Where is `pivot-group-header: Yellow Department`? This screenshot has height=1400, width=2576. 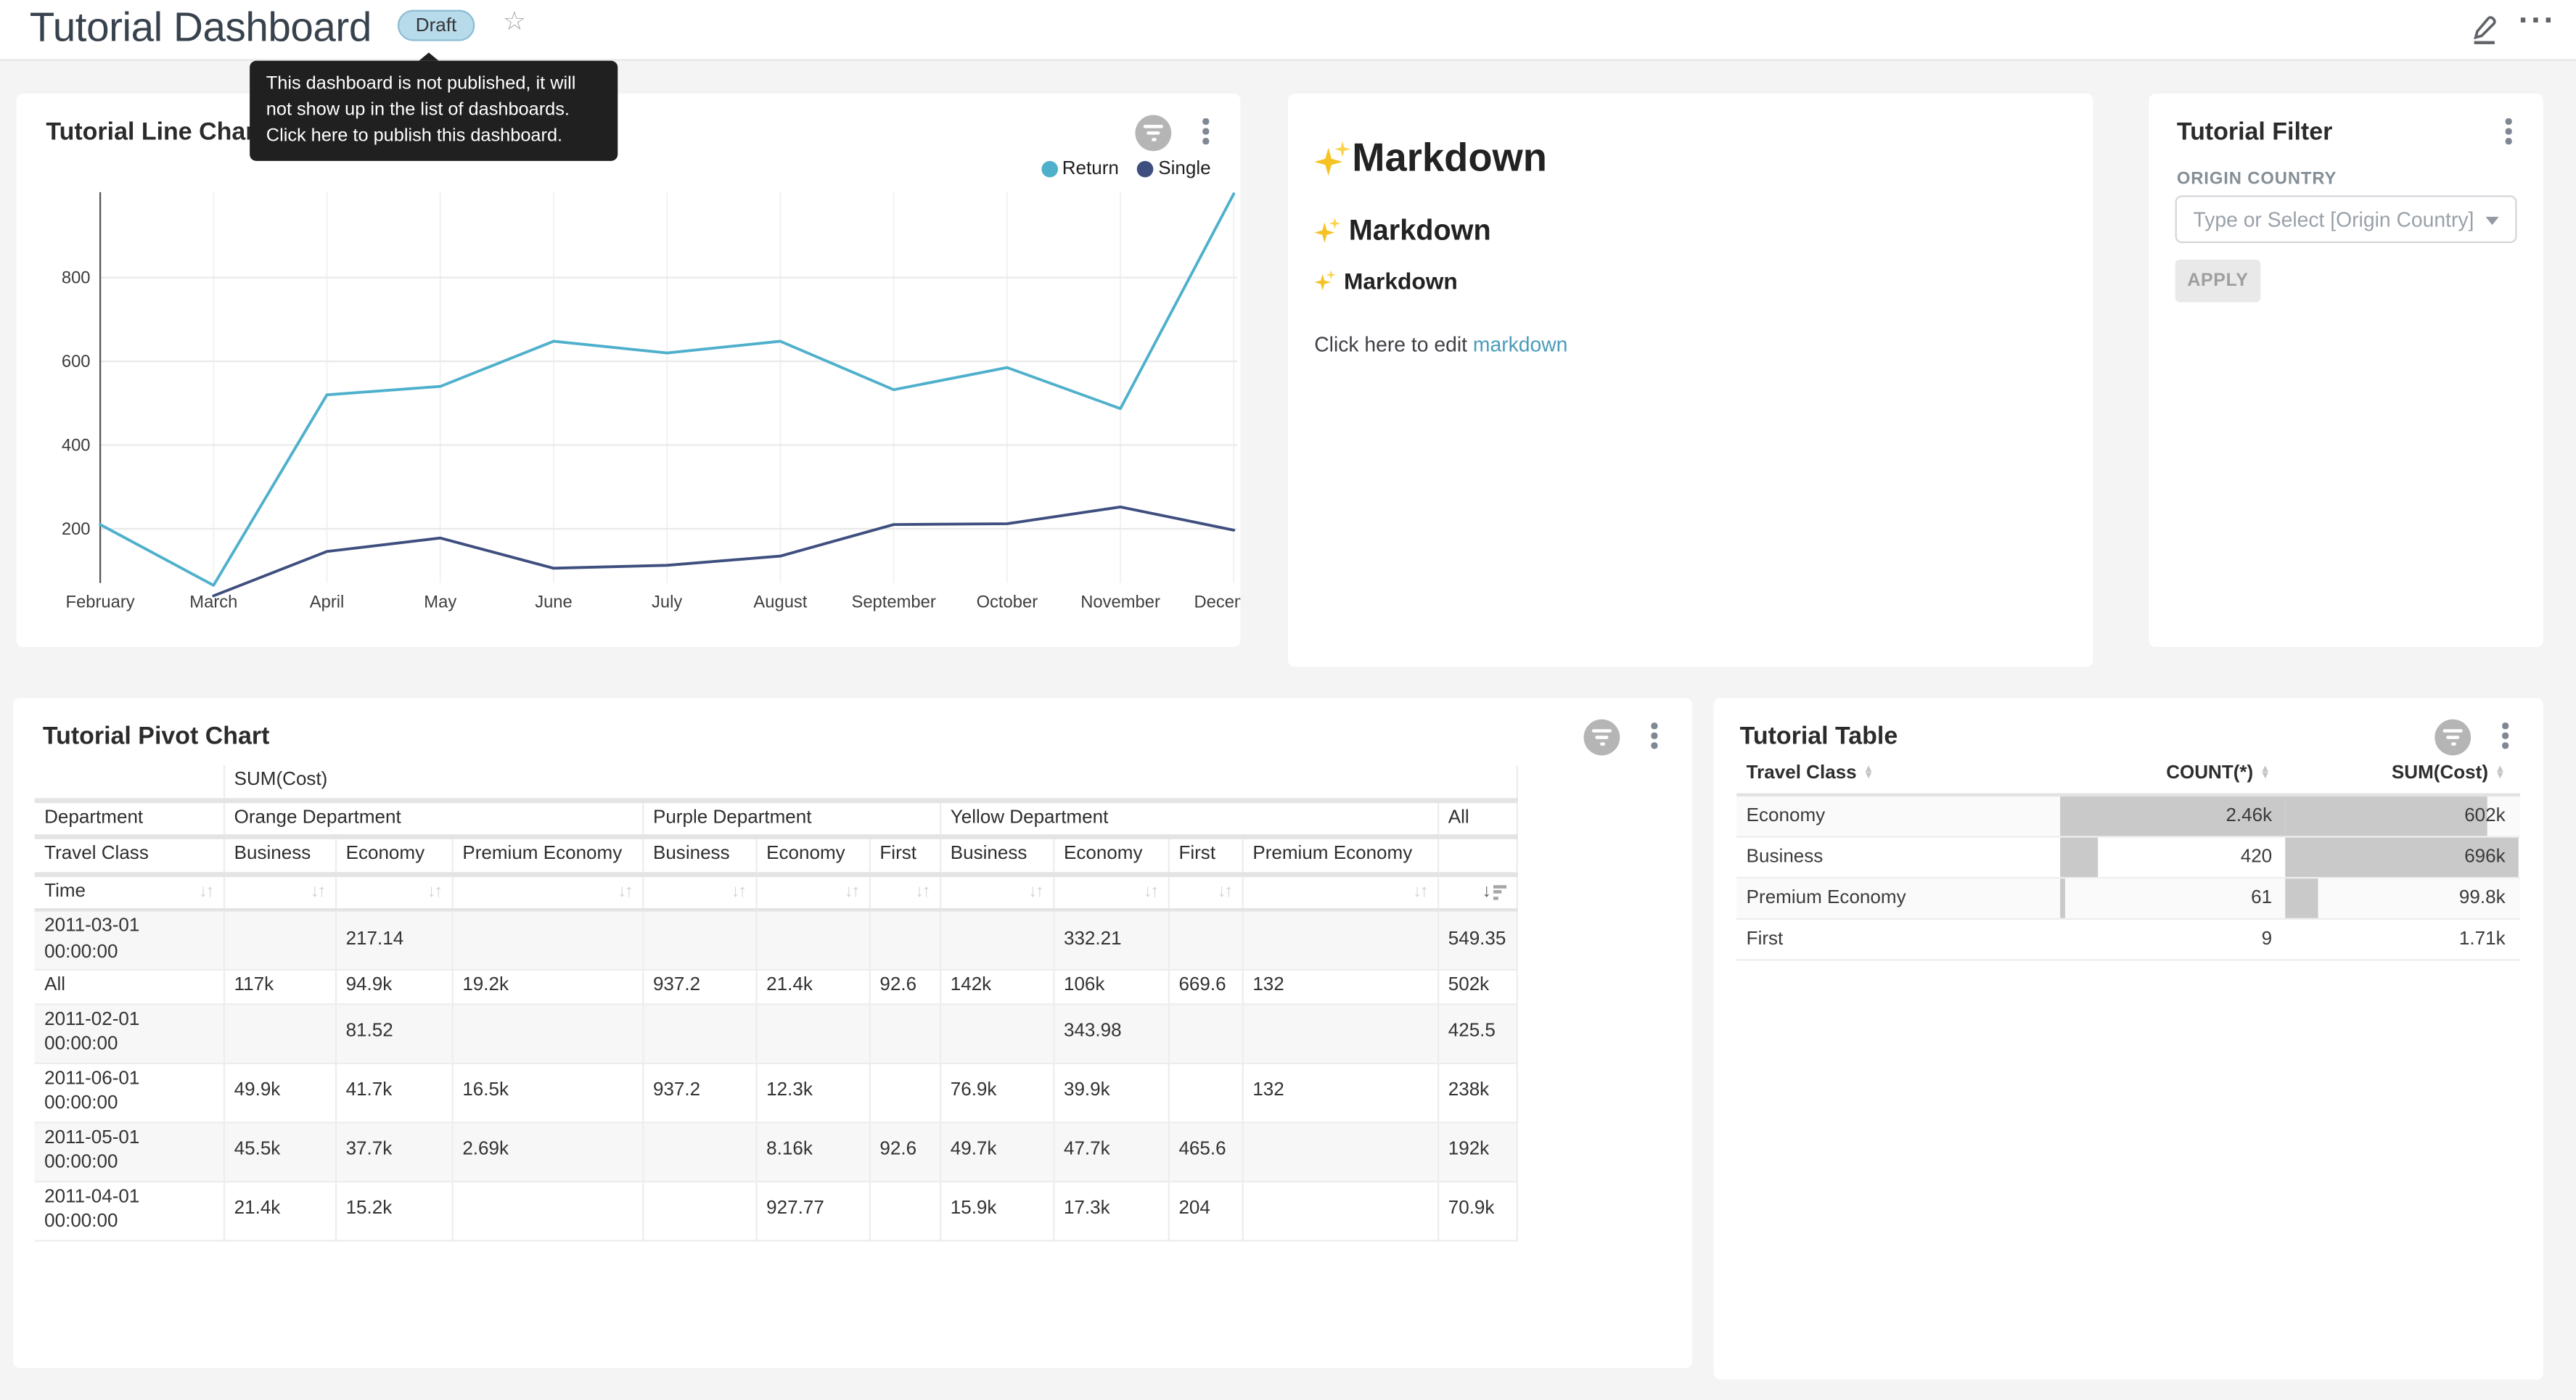
pivot-group-header: Yellow Department is located at coordinates (1189, 819).